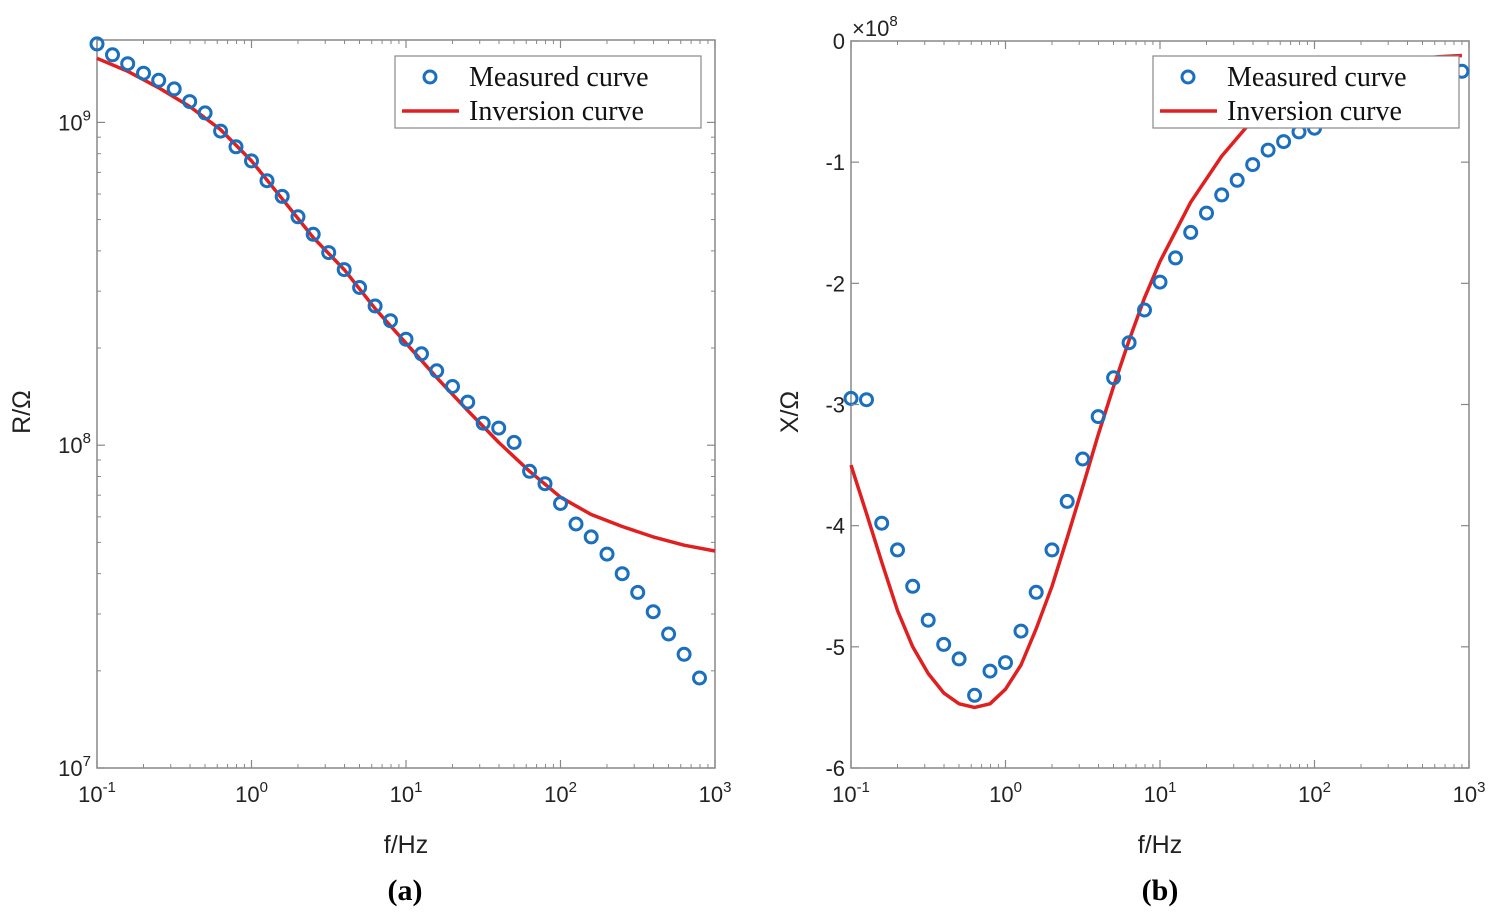 The image size is (1500, 915). Describe the element at coordinates (97, 793) in the screenshot. I see `x-tick-label-a-0: 10⁻¹` at that location.